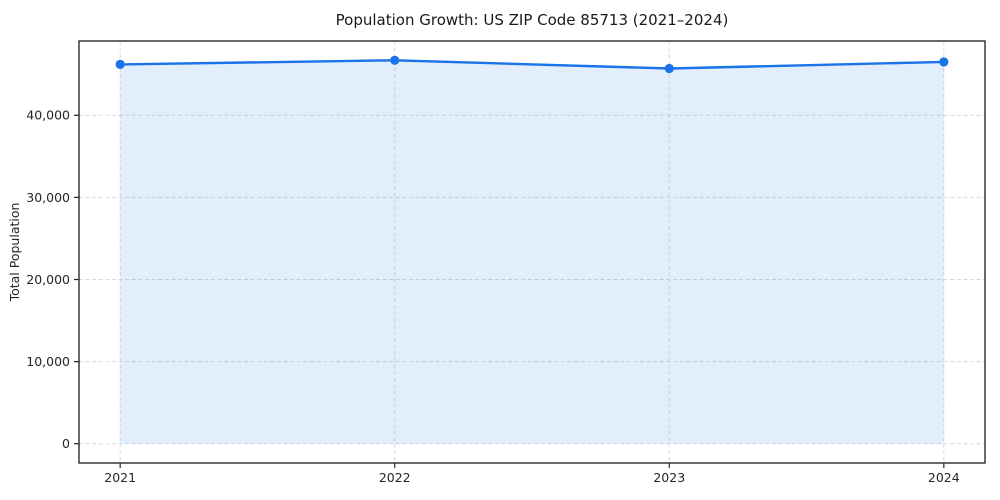 The height and width of the screenshot is (500, 1000). What do you see at coordinates (395, 477) in the screenshot?
I see `x-tick-label: 2022` at bounding box center [395, 477].